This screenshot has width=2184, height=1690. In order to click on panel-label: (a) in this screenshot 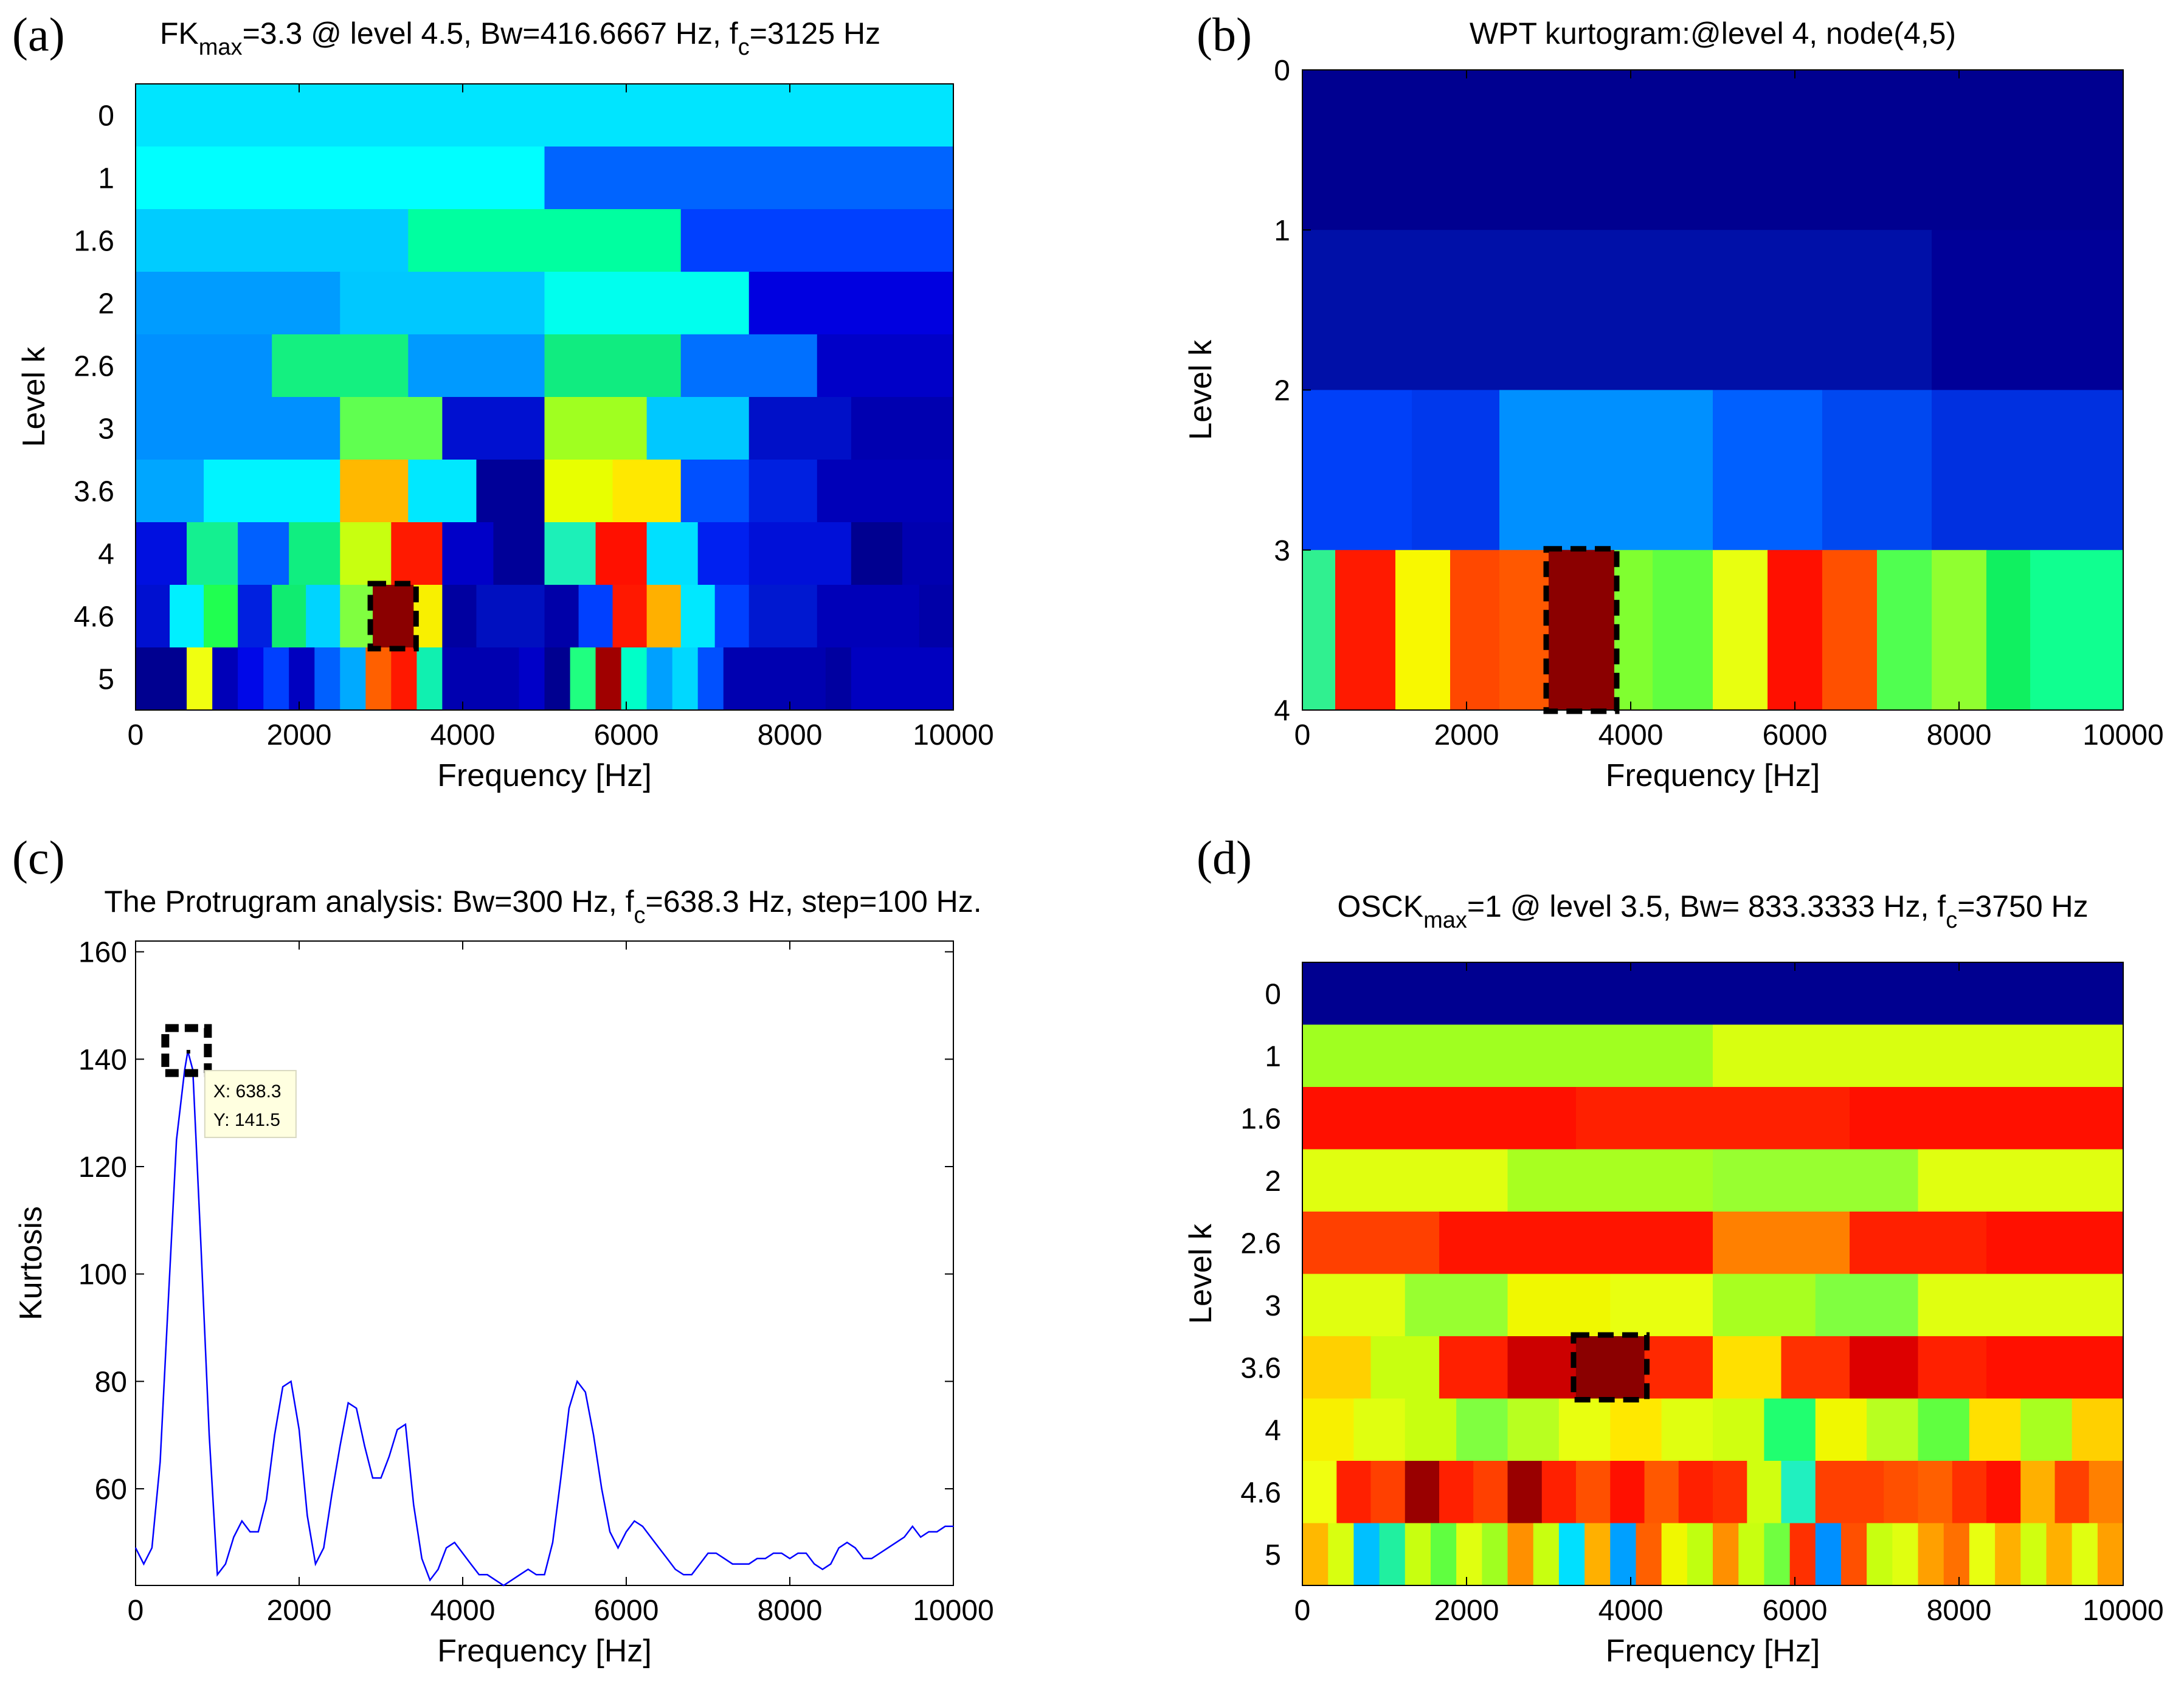, I will do `click(38, 34)`.